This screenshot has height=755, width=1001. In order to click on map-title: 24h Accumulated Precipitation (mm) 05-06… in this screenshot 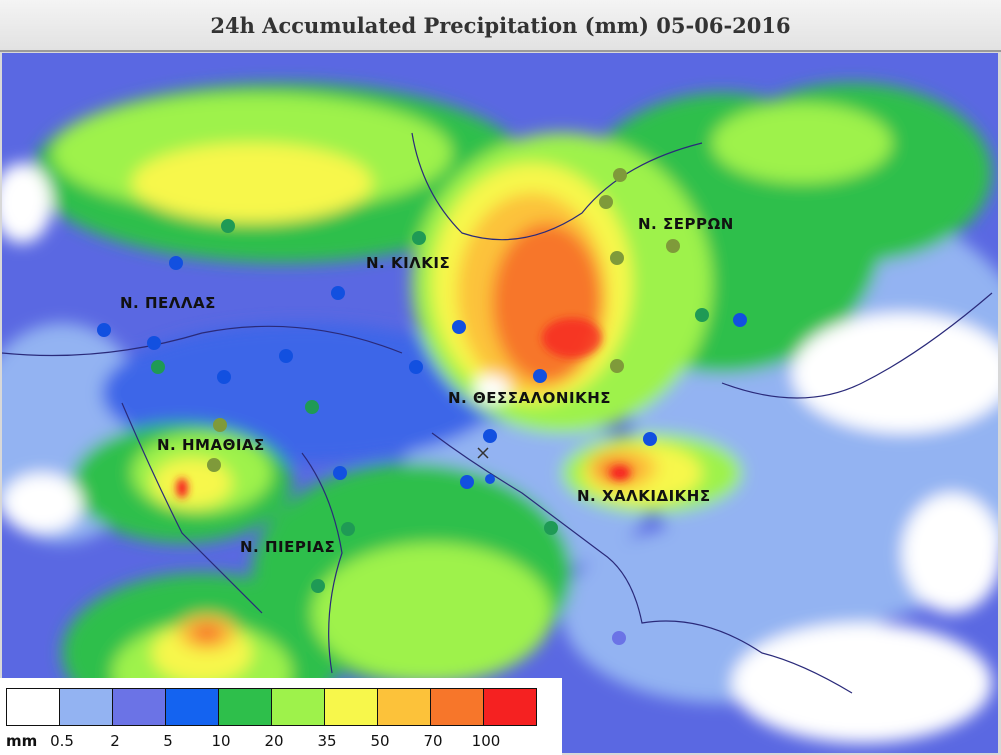, I will do `click(500, 25)`.